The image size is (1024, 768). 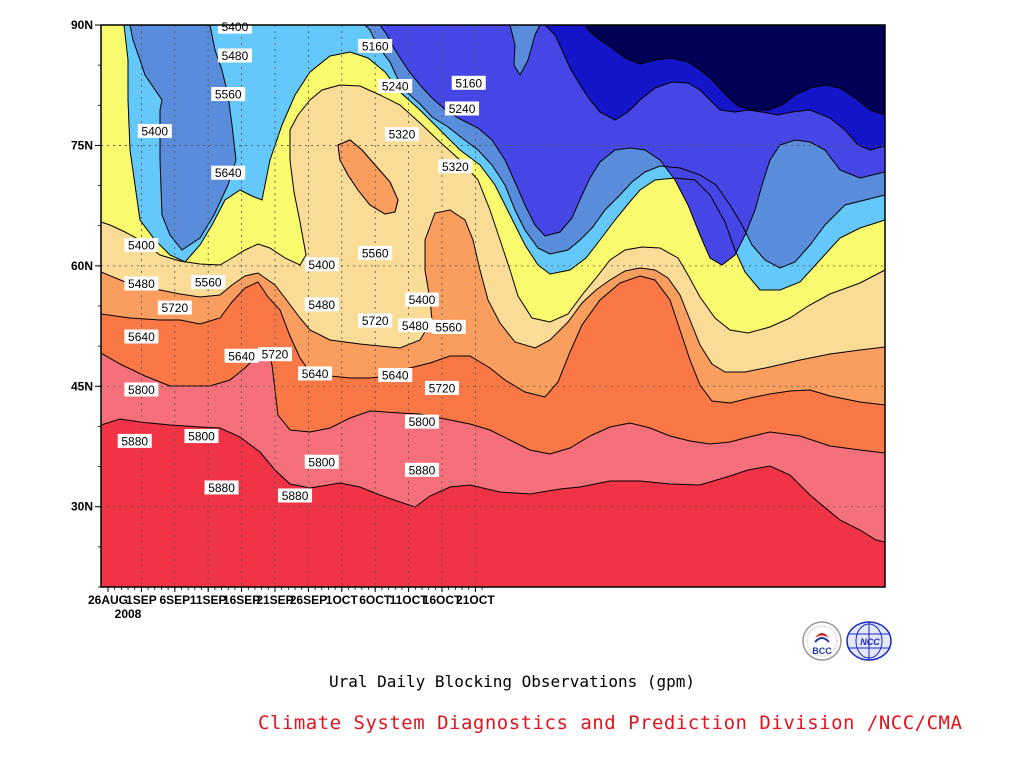 What do you see at coordinates (82, 386) in the screenshot?
I see `y-tick-label: 45N` at bounding box center [82, 386].